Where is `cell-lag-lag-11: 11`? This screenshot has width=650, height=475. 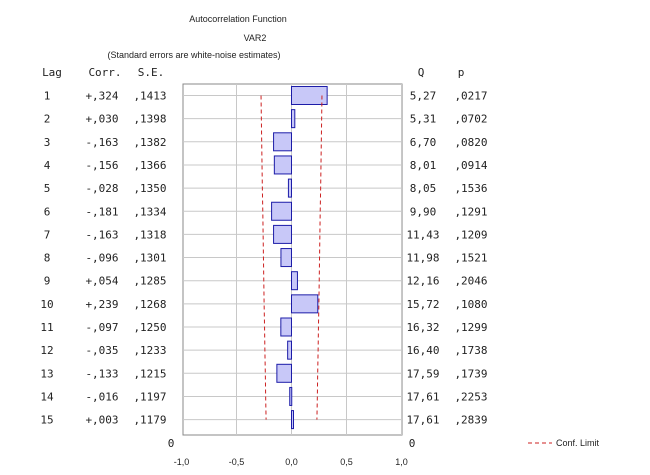 cell-lag-lag-11: 11 is located at coordinates (46, 327).